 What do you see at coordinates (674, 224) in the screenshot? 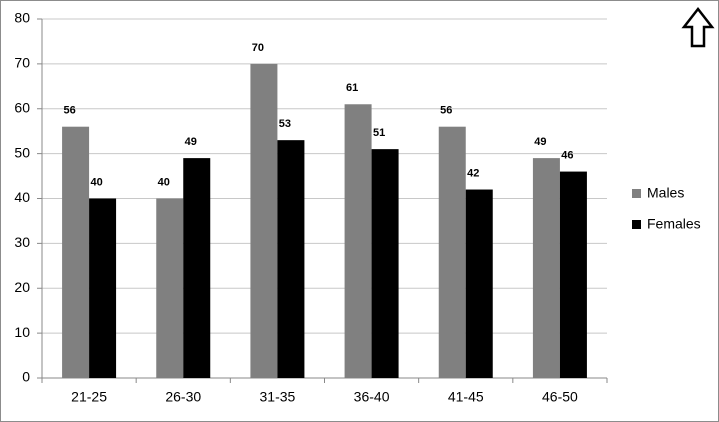
I see `legend-label: Females` at bounding box center [674, 224].